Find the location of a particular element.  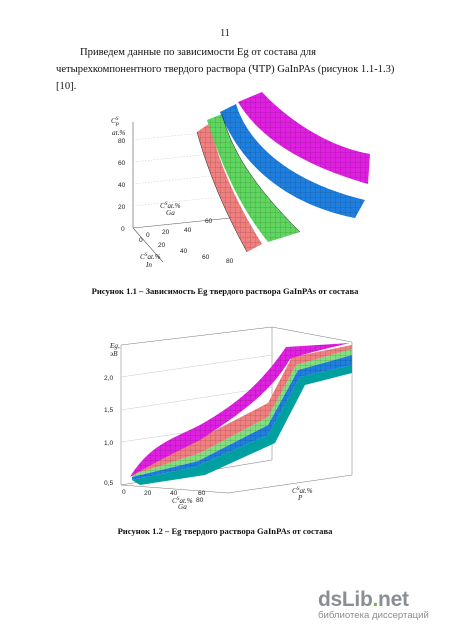

fig1-in-tick-0: 0 is located at coordinates (148, 235).